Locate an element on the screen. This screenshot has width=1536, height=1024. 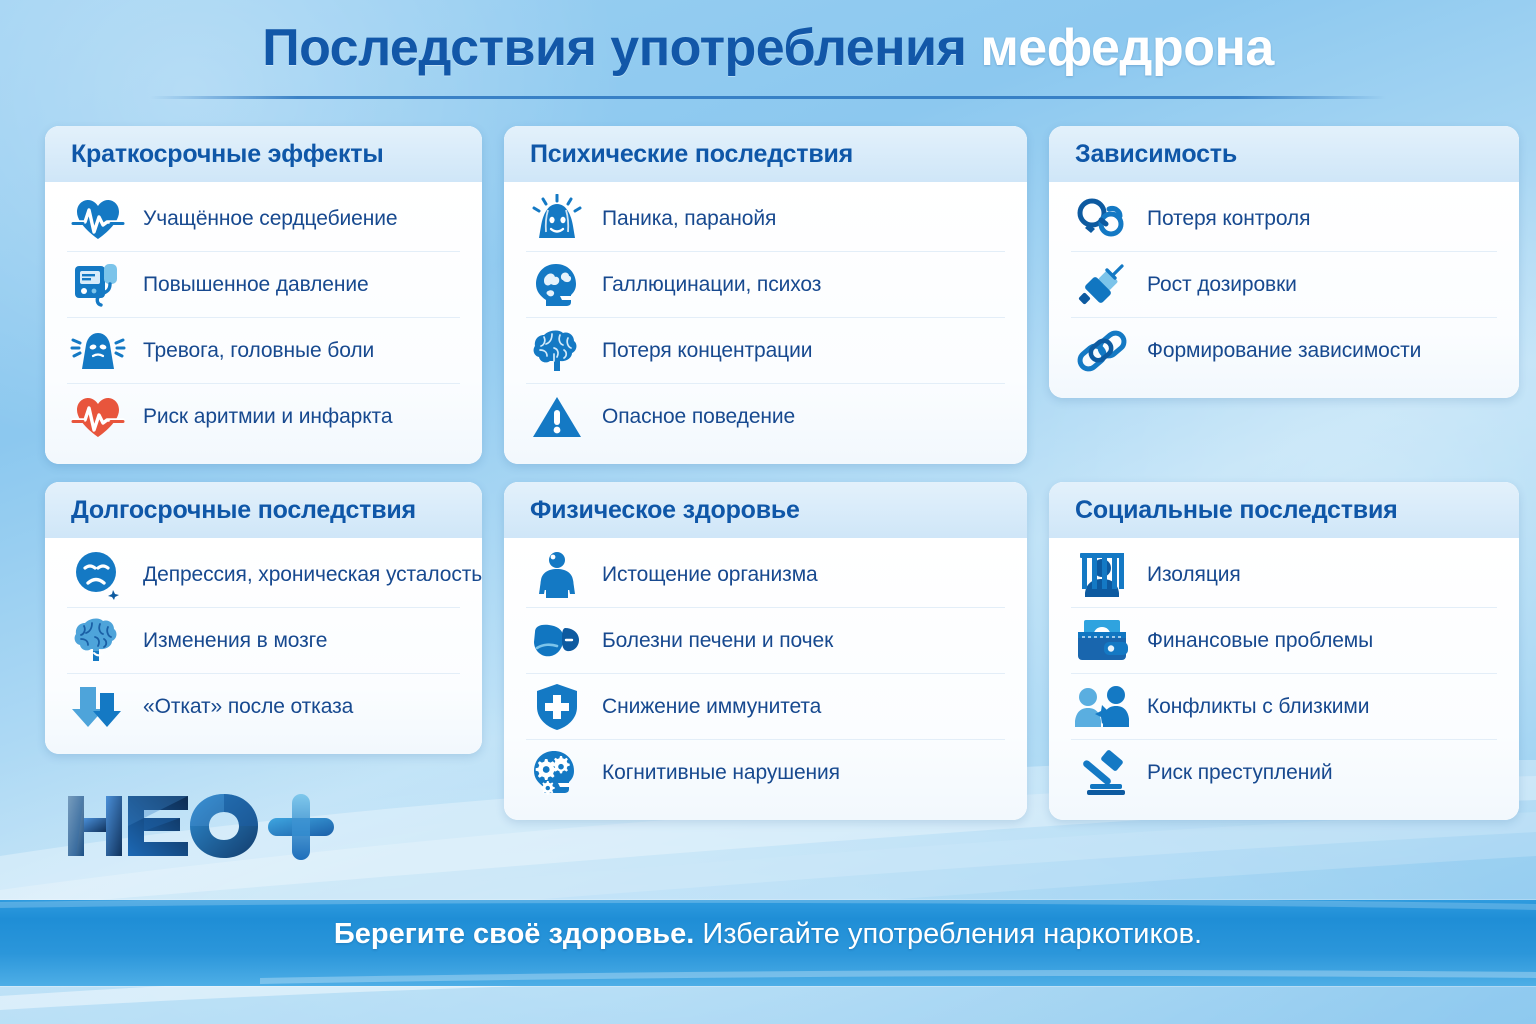
card-heading: Зависимость is located at coordinates (1156, 154).